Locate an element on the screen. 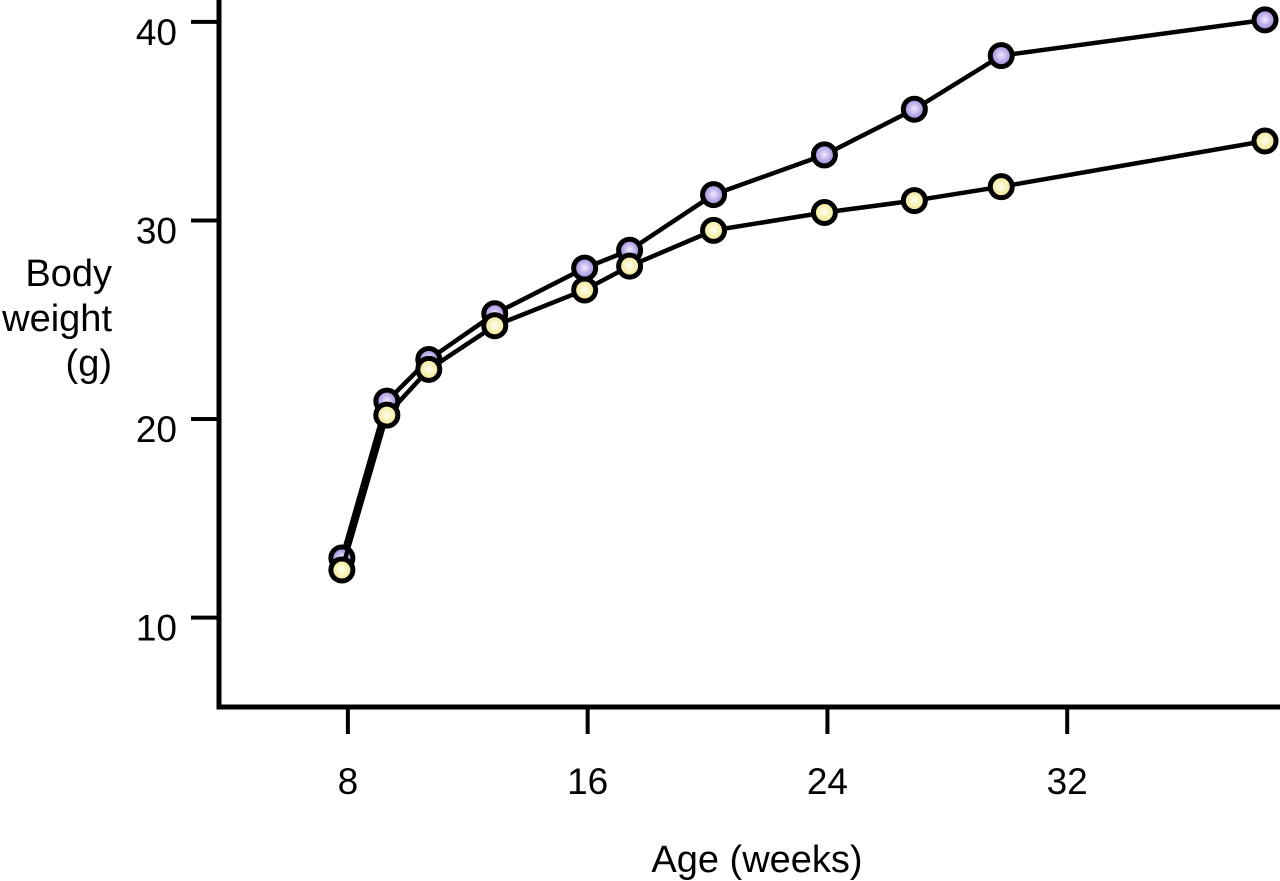  y-axis-label-line: weight is located at coordinates (56, 319).